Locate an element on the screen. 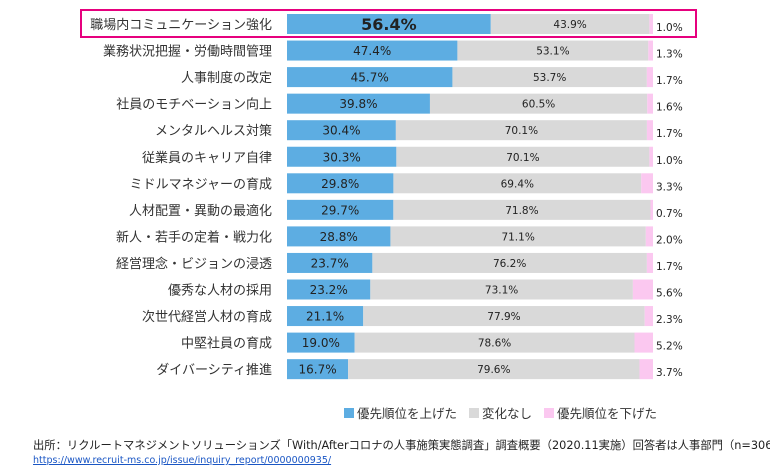 The height and width of the screenshot is (471, 770). data-label-unchanged: 60.5% is located at coordinates (538, 105).